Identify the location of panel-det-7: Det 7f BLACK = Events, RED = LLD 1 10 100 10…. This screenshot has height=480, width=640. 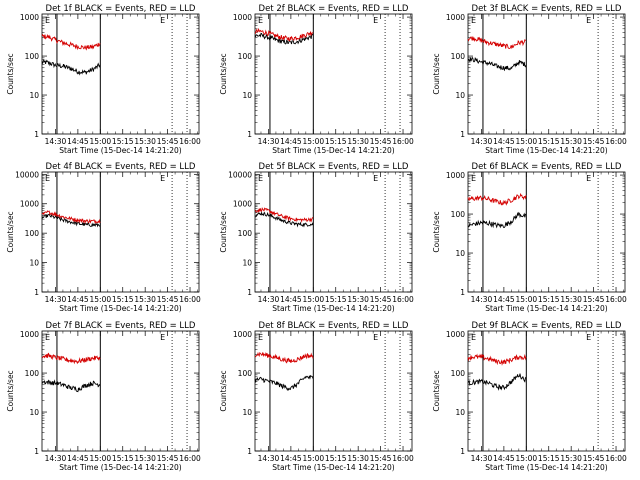
(103, 396).